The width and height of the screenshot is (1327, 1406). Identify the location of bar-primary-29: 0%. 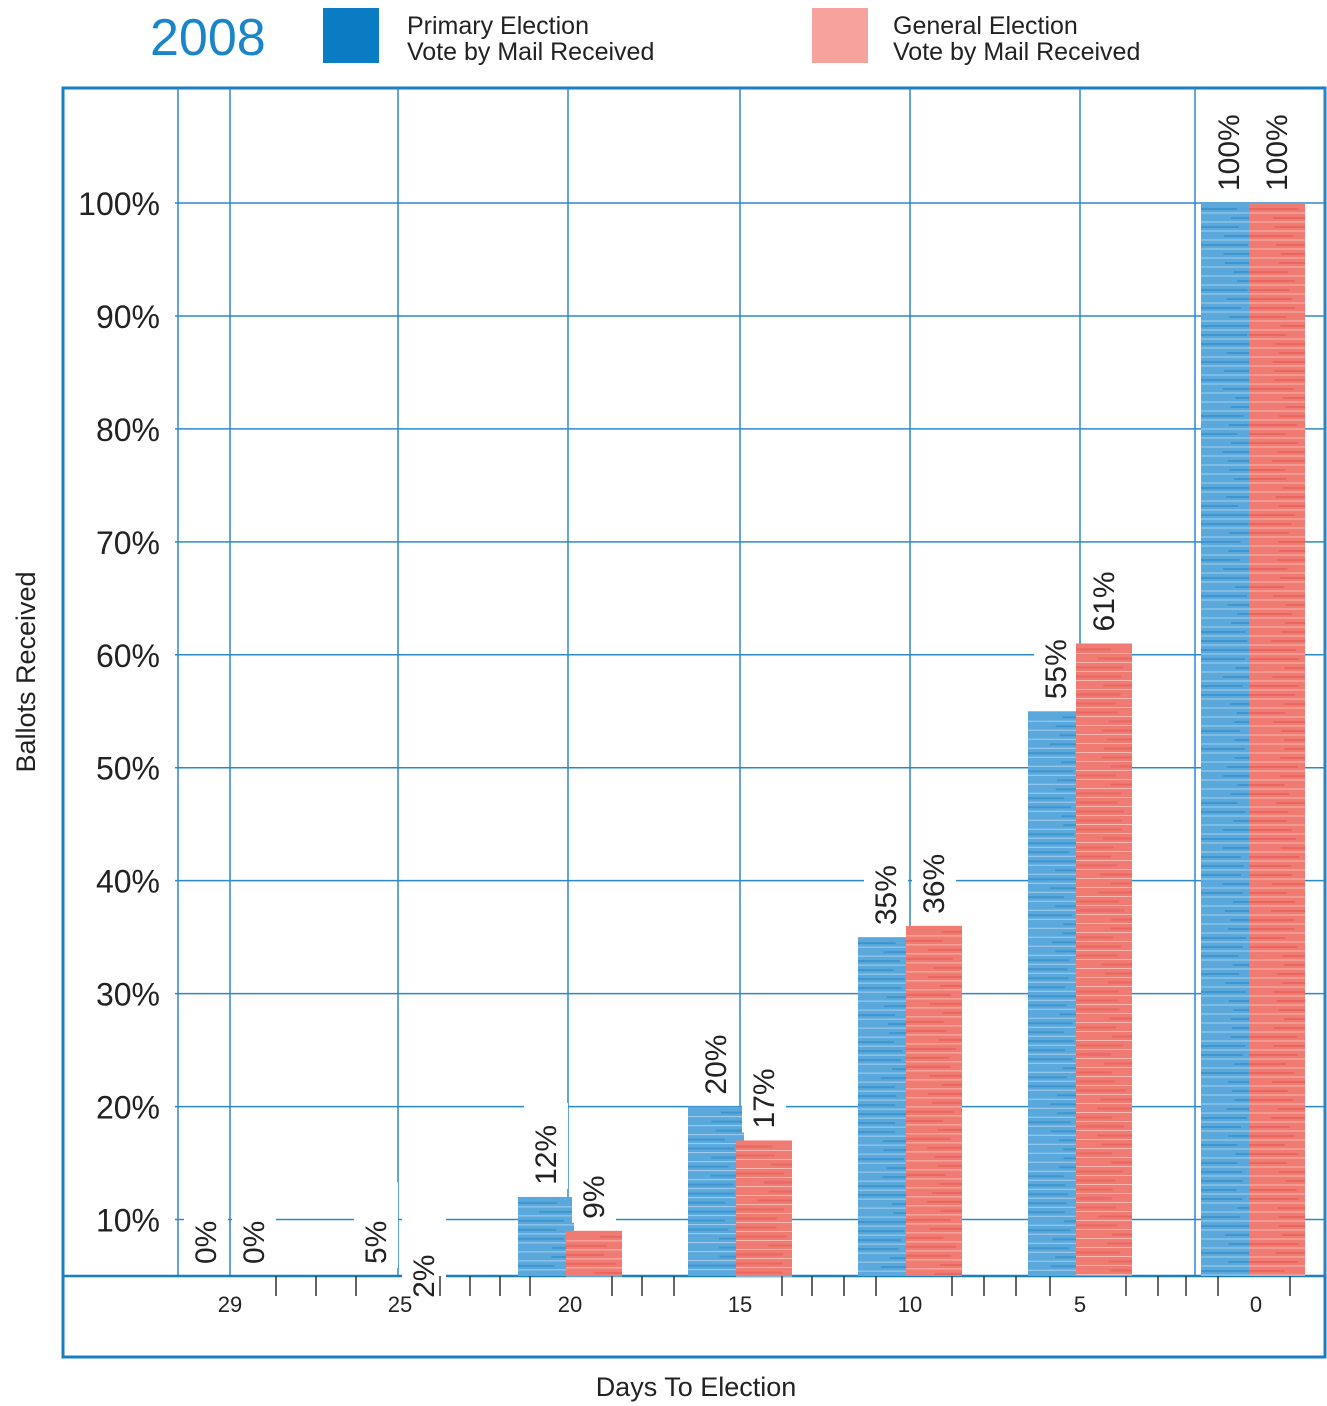
(206, 1236).